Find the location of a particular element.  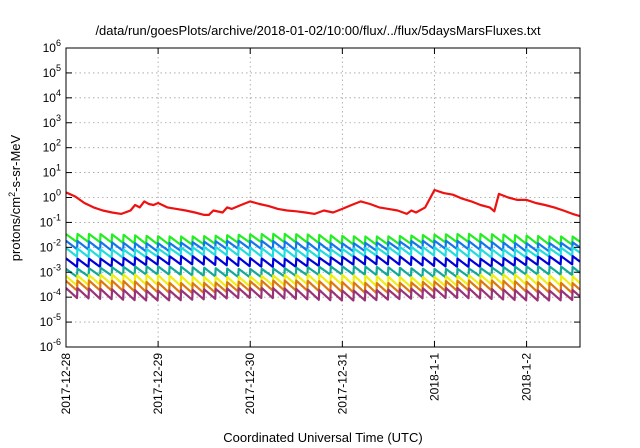

y-tick-label-exponent: 0 is located at coordinates (58, 193).